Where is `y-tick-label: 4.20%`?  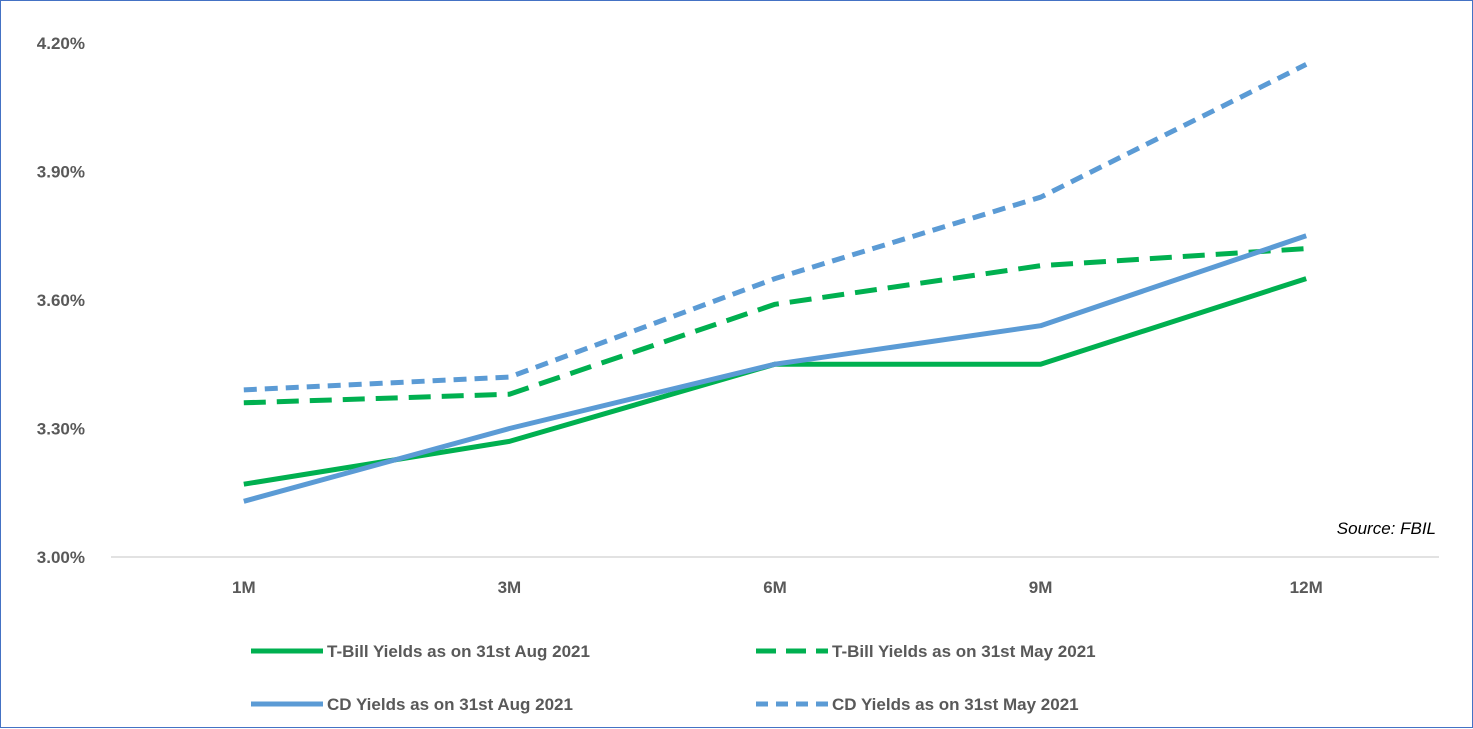 y-tick-label: 4.20% is located at coordinates (61, 43).